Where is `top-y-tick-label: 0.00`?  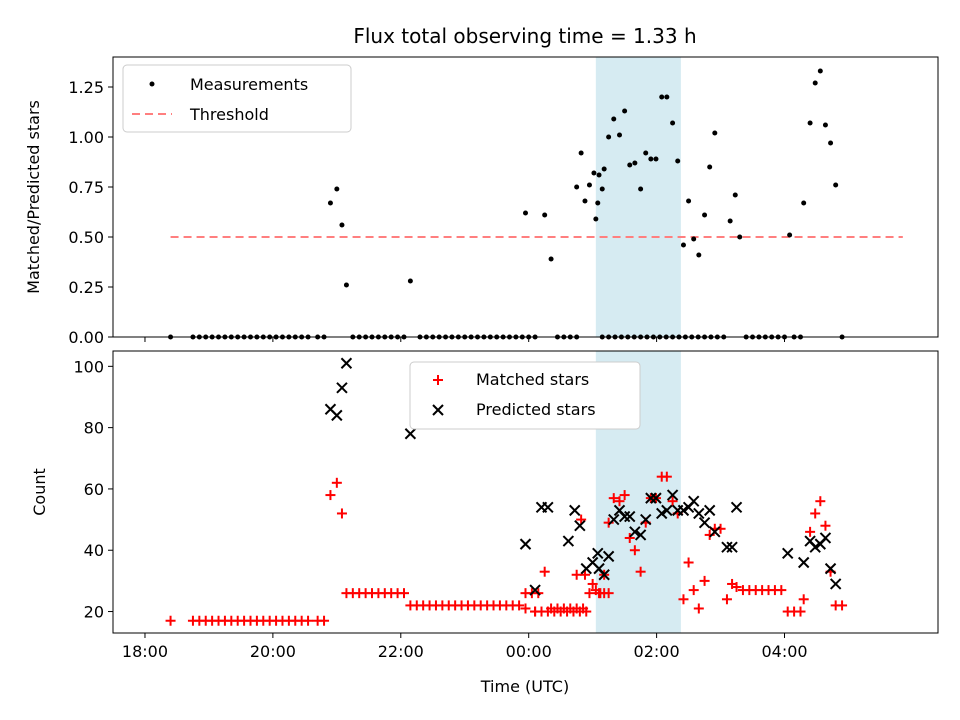 top-y-tick-label: 0.00 is located at coordinates (86, 337).